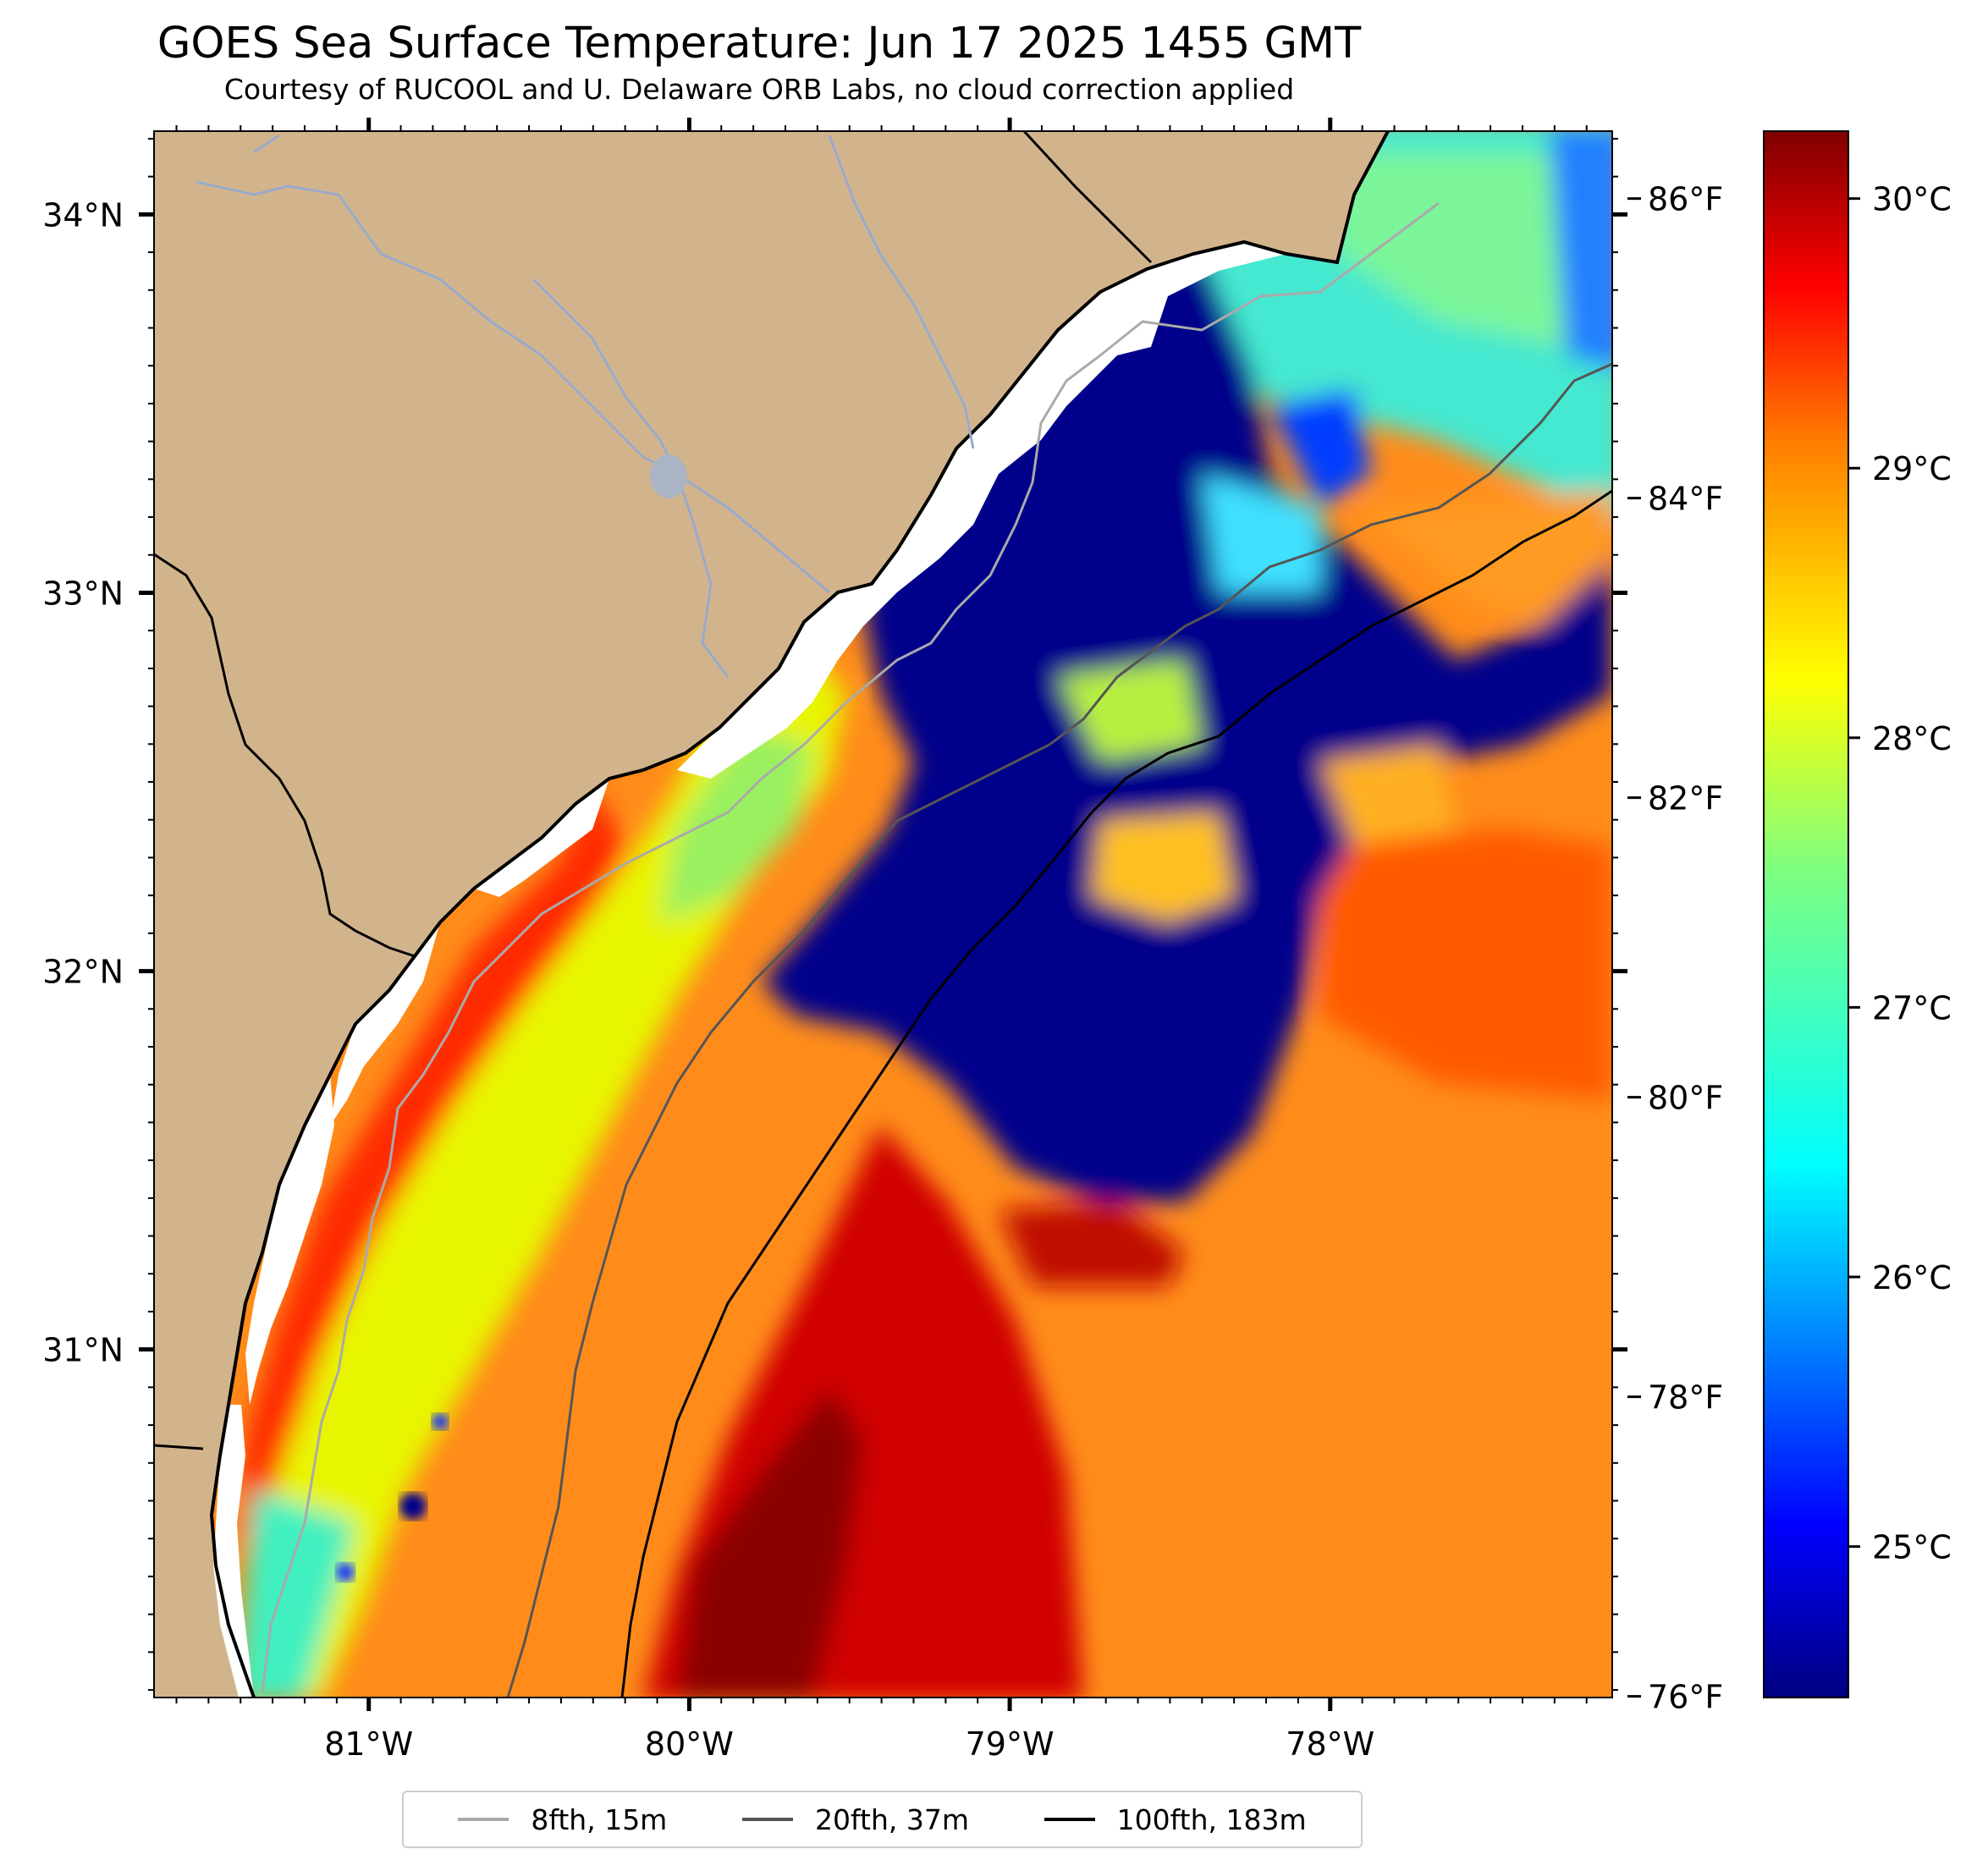  What do you see at coordinates (1900, 874) in the screenshot?
I see `colorbar-celsius-axis: 25°C 26°C 27°C 28°C 29°C 30°C` at bounding box center [1900, 874].